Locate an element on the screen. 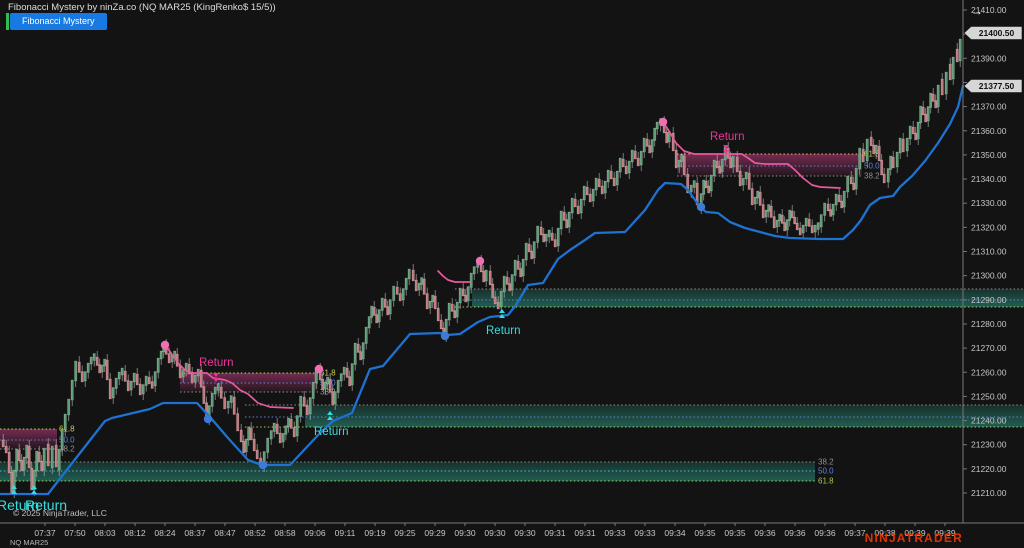 The width and height of the screenshot is (1024, 548). svg-text: 21350.00 is located at coordinates (989, 155).